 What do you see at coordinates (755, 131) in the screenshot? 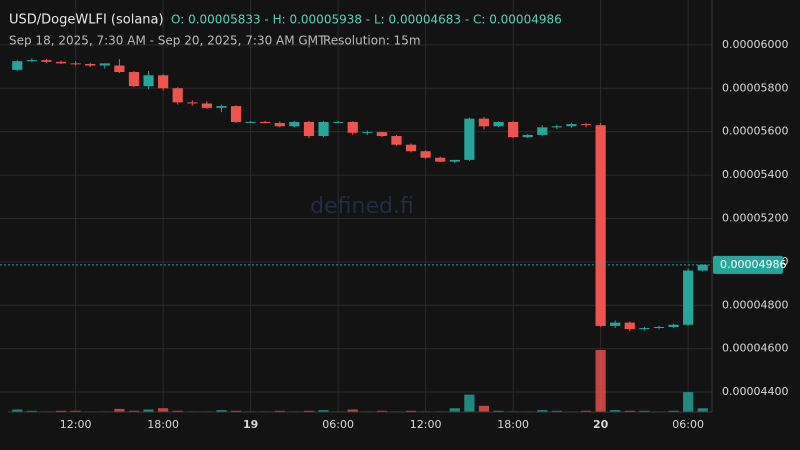
I see `y-tick-label: 0.00005600` at bounding box center [755, 131].